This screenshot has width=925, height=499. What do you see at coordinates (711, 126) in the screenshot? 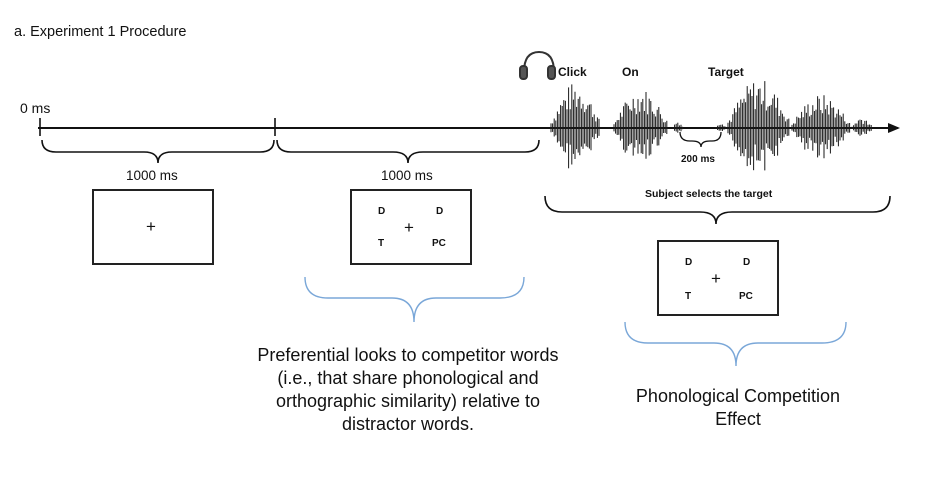
I see `speech-waveform` at bounding box center [711, 126].